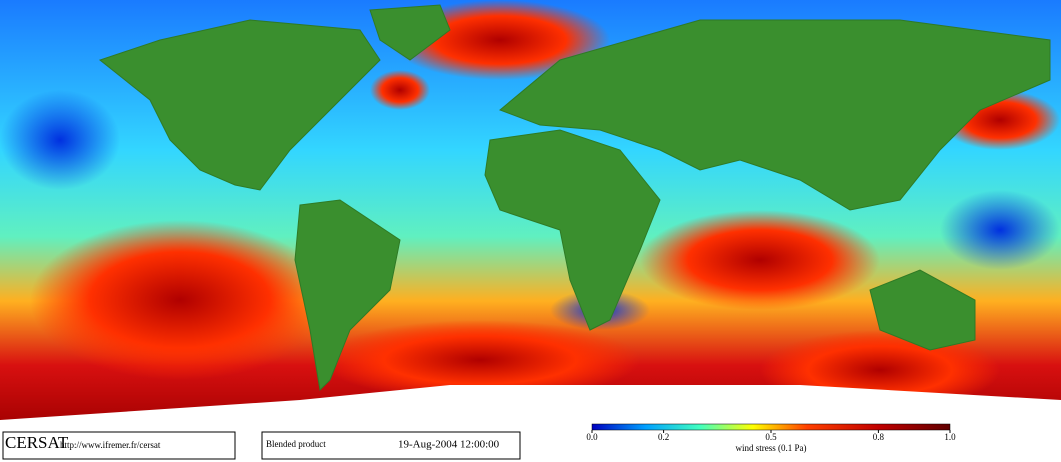 The image size is (1061, 462). I want to click on antarctica, so click(530, 407).